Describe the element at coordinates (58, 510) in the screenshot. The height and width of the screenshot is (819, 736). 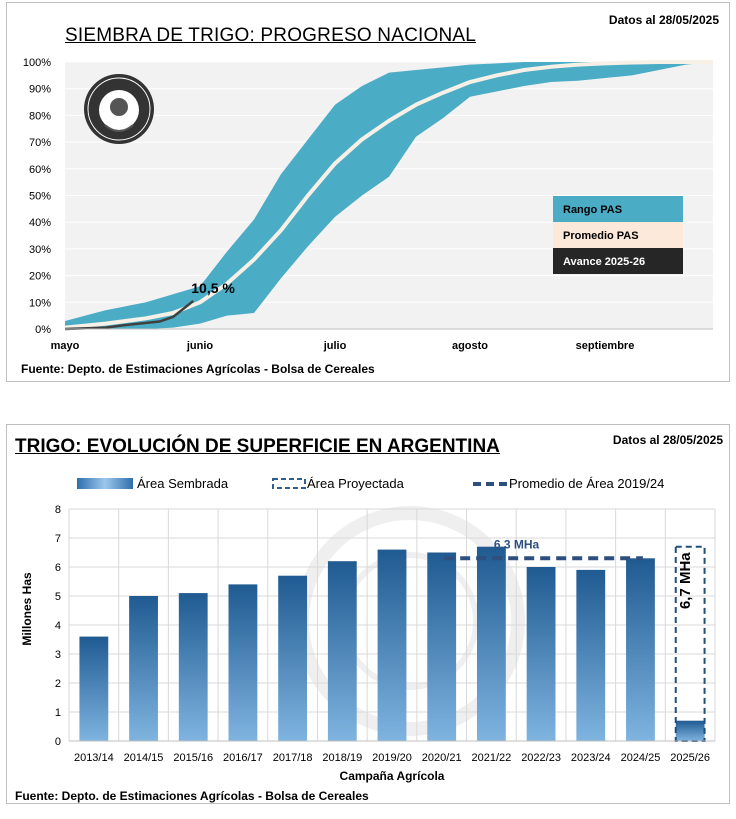
I see `y-tick-label: 8` at that location.